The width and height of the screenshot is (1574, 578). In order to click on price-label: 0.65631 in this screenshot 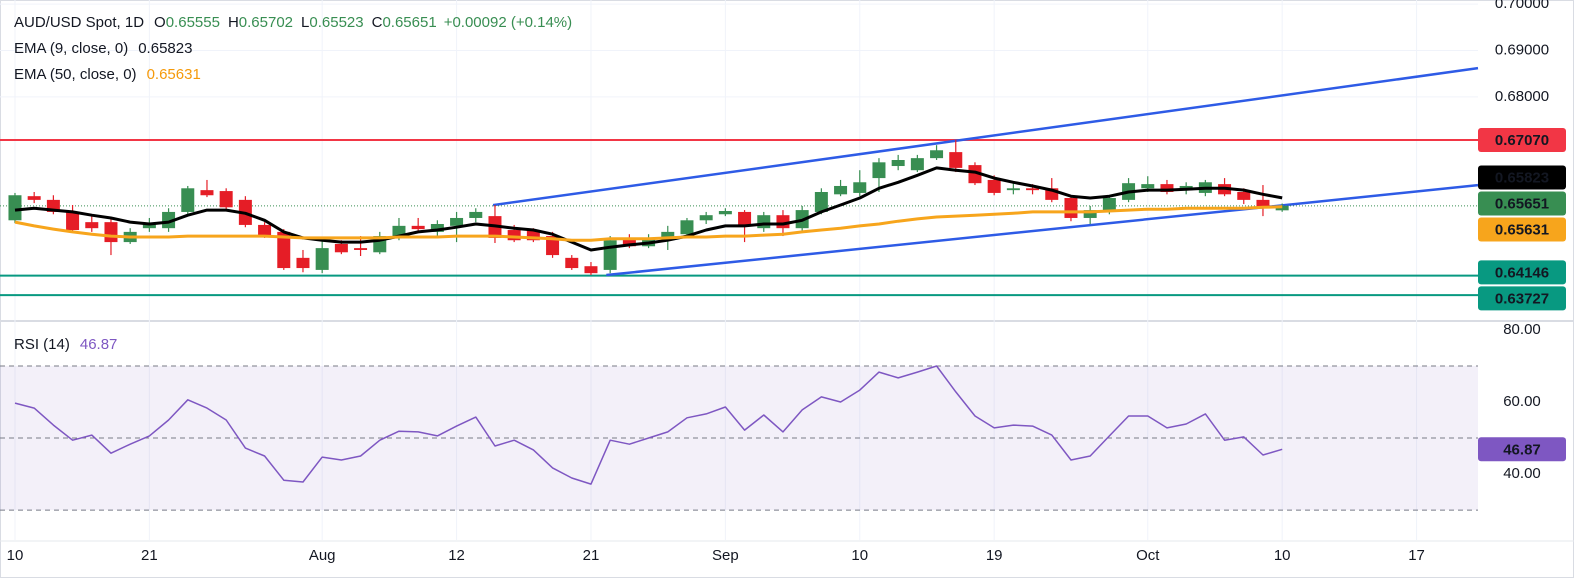, I will do `click(1522, 229)`.